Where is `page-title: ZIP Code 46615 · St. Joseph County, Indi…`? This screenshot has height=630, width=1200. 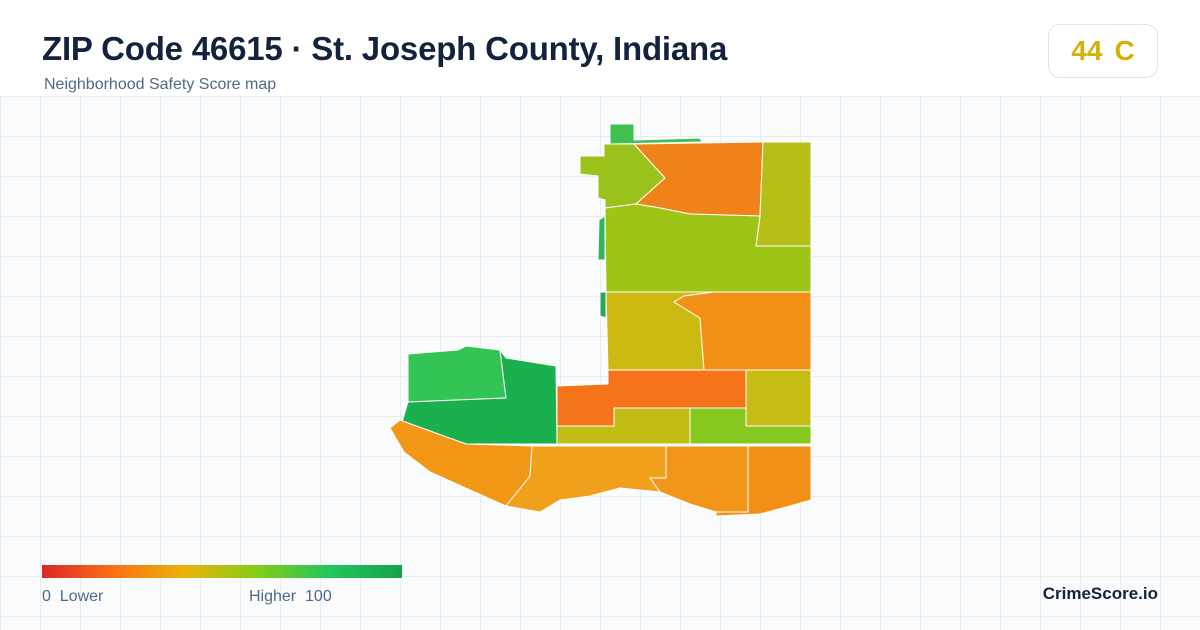 page-title: ZIP Code 46615 · St. Joseph County, Indi… is located at coordinates (385, 48).